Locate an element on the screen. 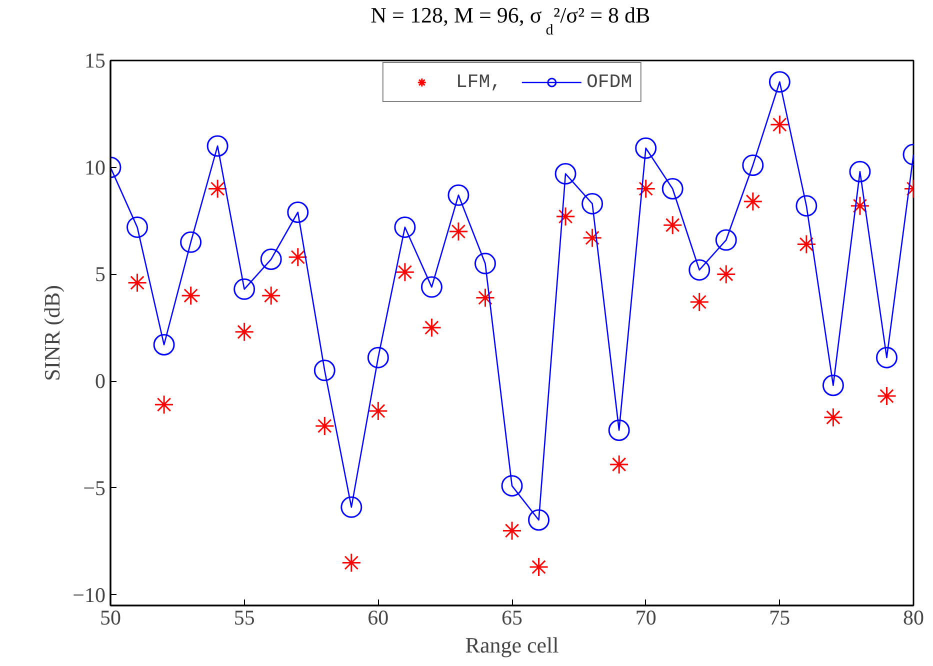 This screenshot has height=666, width=933. x-tick-label: 50 is located at coordinates (110, 618).